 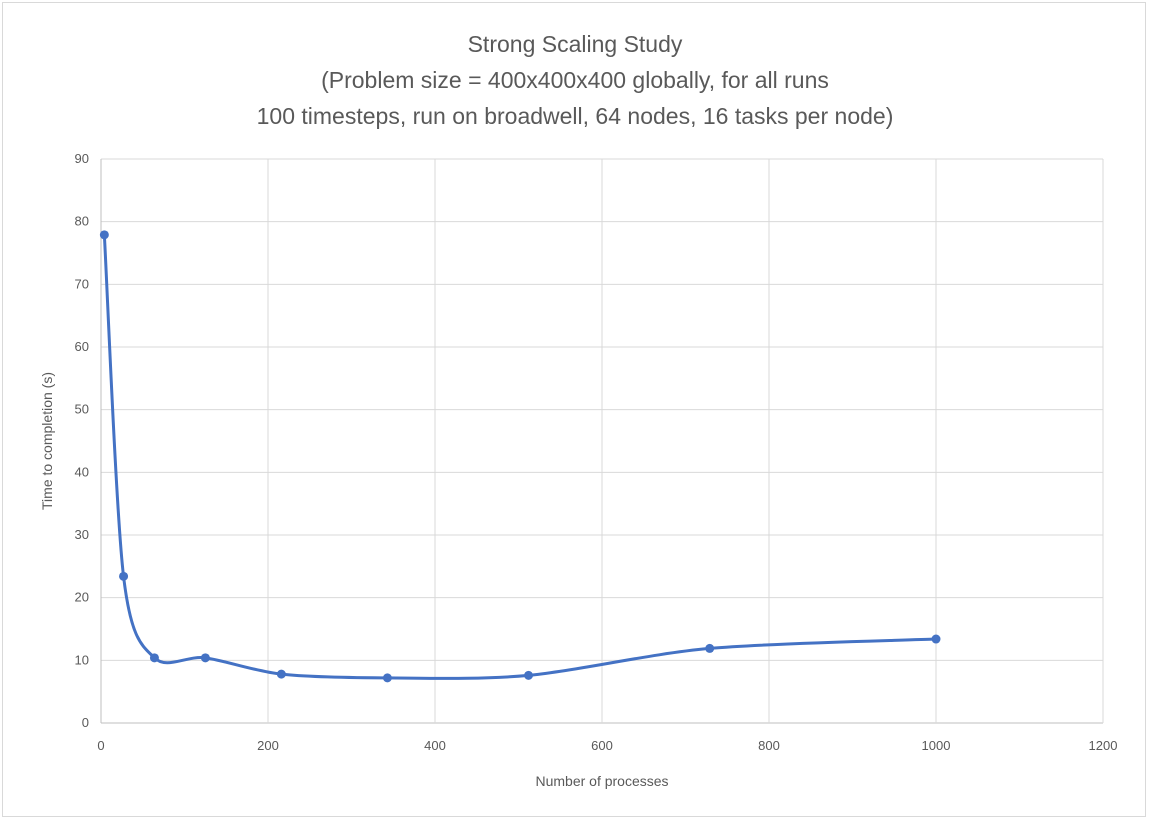 I want to click on x-tick-label: 400, so click(x=435, y=745).